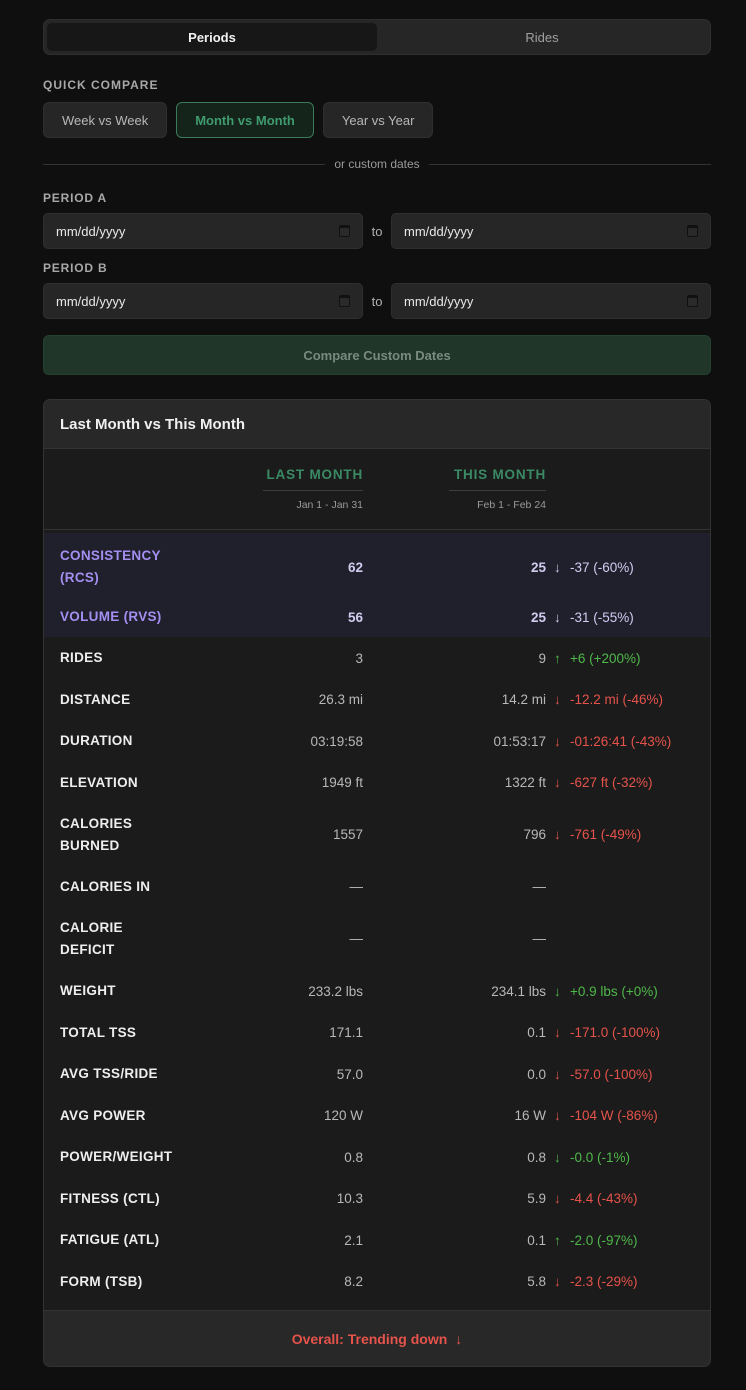  Describe the element at coordinates (518, 991) in the screenshot. I see `value-b: 234.1 lbs` at that location.